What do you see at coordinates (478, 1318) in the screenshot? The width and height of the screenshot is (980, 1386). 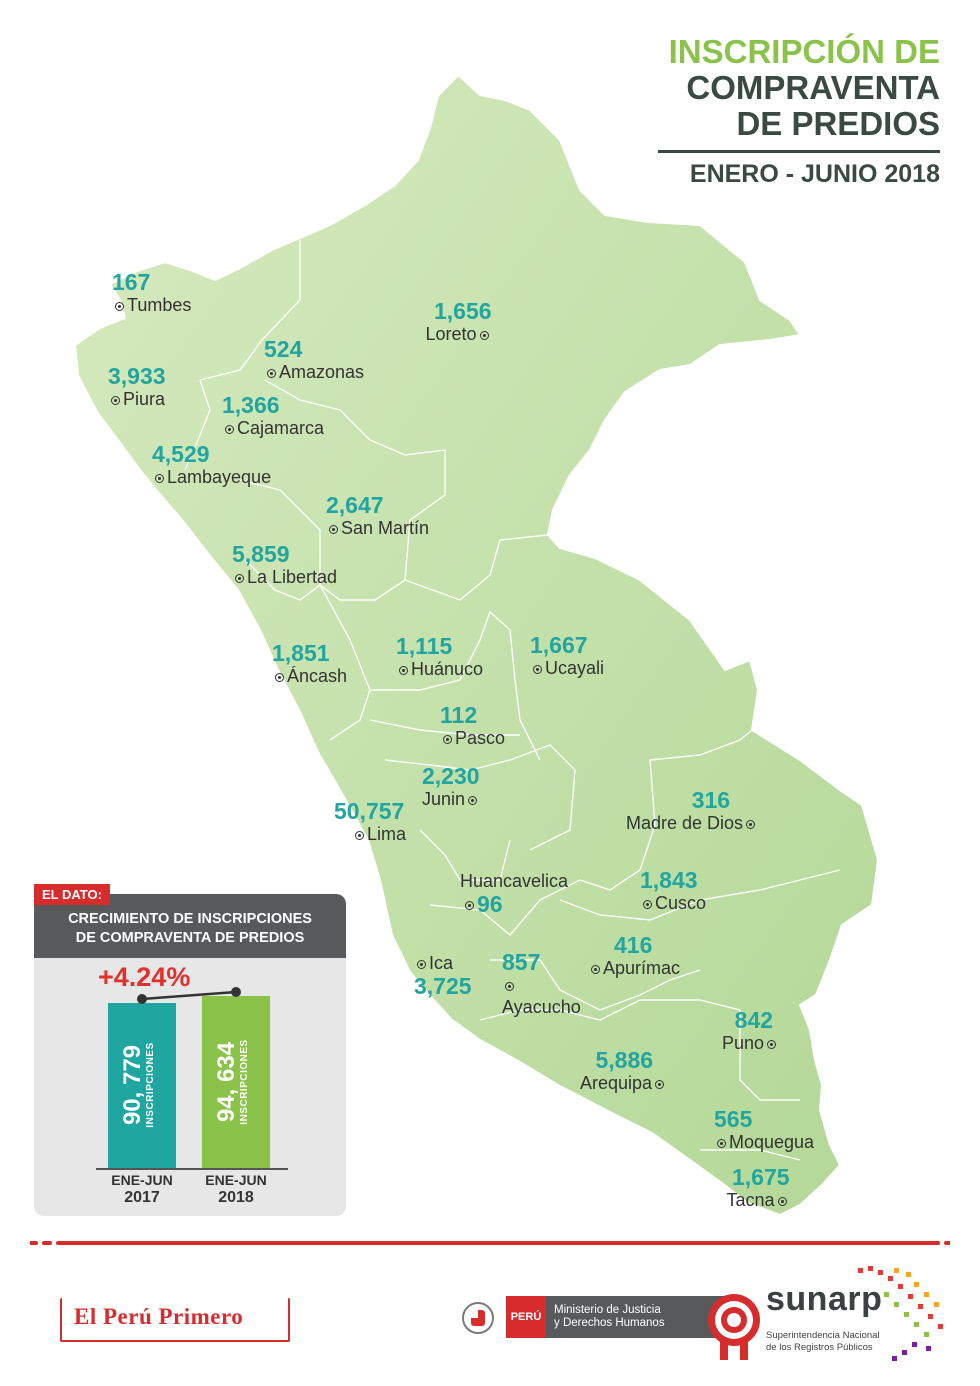 I see `coat-of-arms-icon` at bounding box center [478, 1318].